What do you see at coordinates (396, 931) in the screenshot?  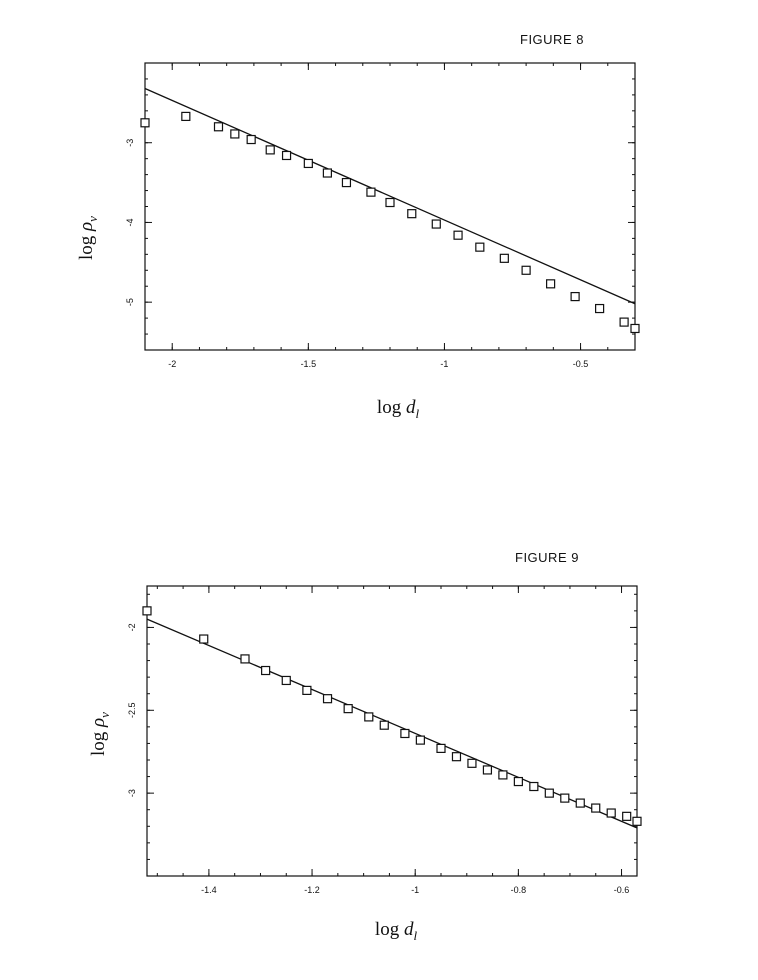 I see `figure-9-x-axis-label: log dl` at bounding box center [396, 931].